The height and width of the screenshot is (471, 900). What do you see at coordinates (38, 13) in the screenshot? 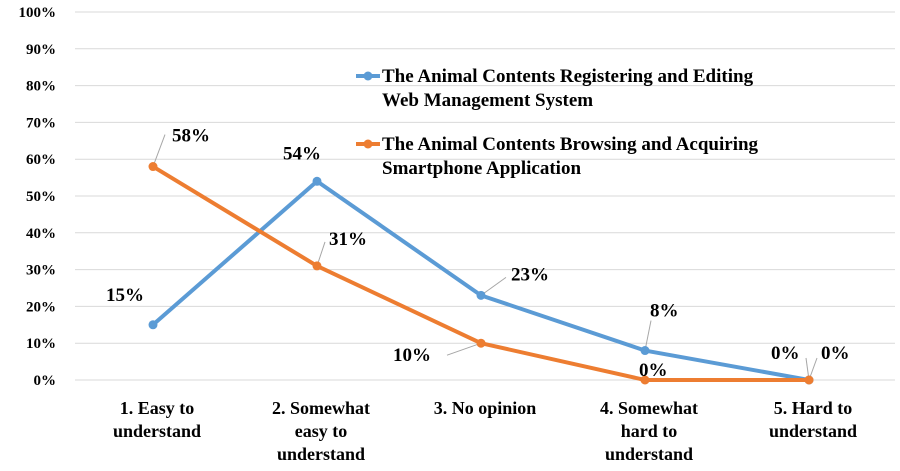
I see `y-tick-label: 100%` at bounding box center [38, 13].